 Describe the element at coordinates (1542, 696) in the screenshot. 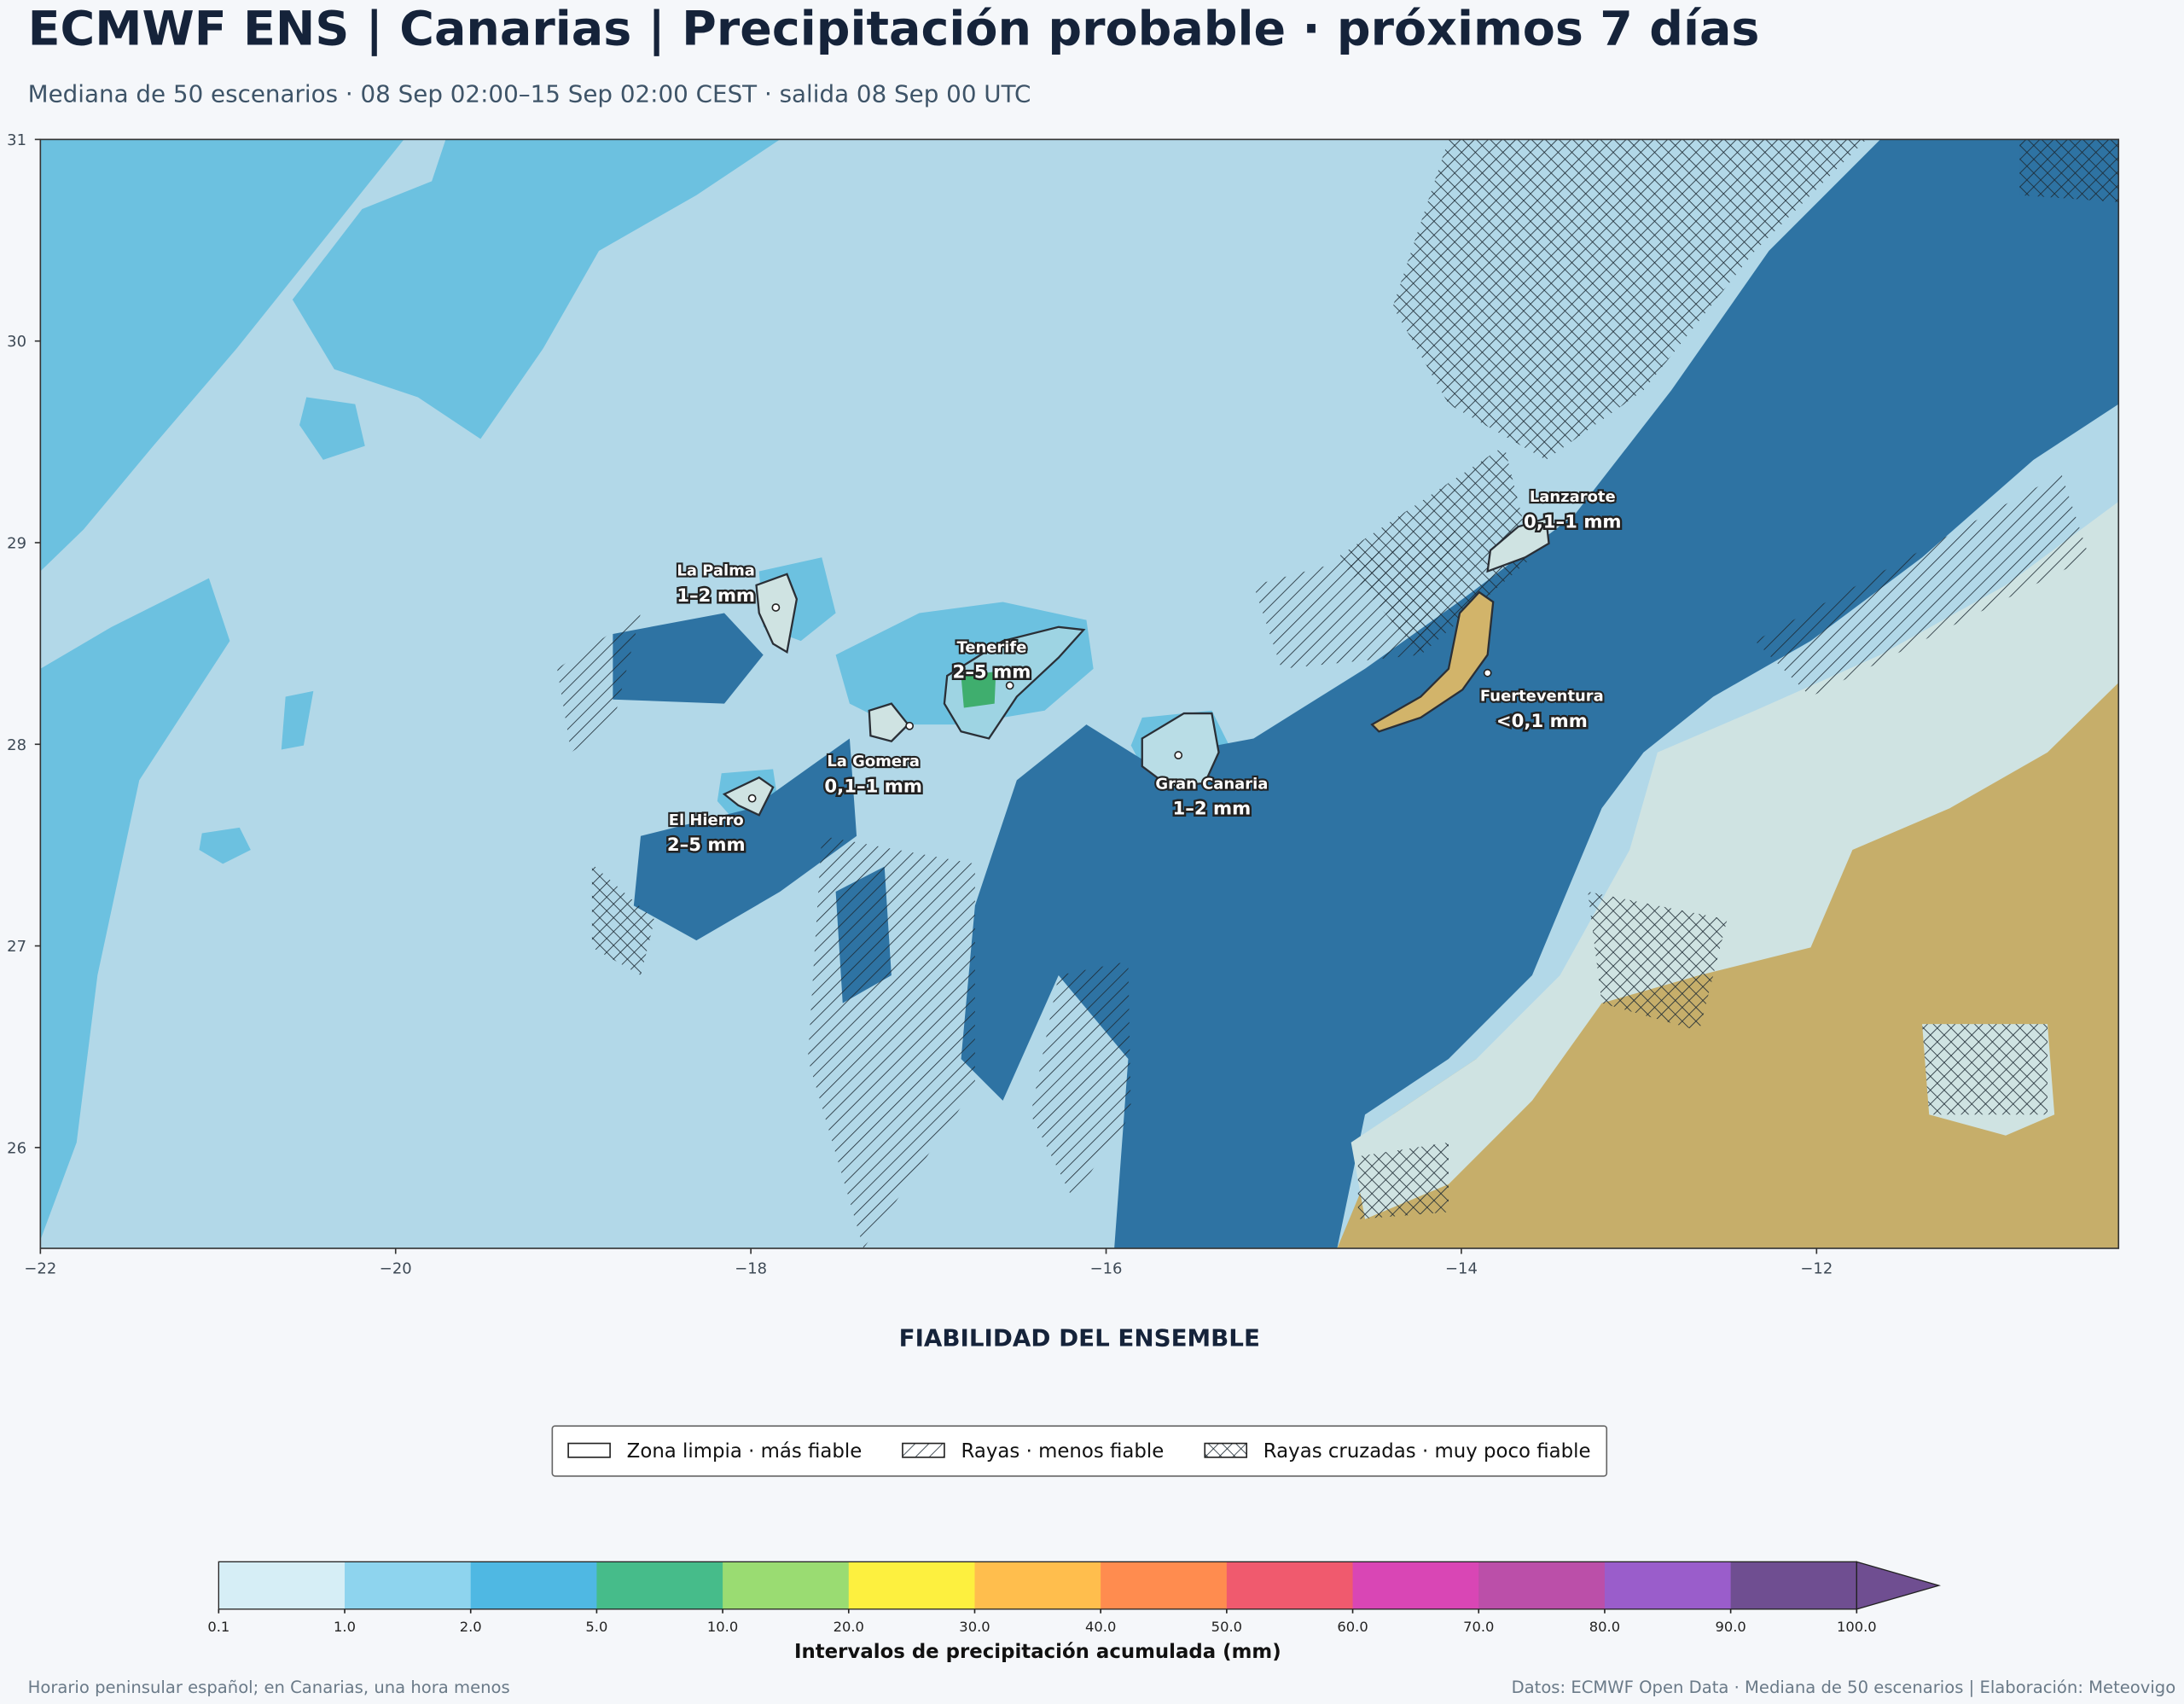

I see `island-name: Fuerteventura` at that location.